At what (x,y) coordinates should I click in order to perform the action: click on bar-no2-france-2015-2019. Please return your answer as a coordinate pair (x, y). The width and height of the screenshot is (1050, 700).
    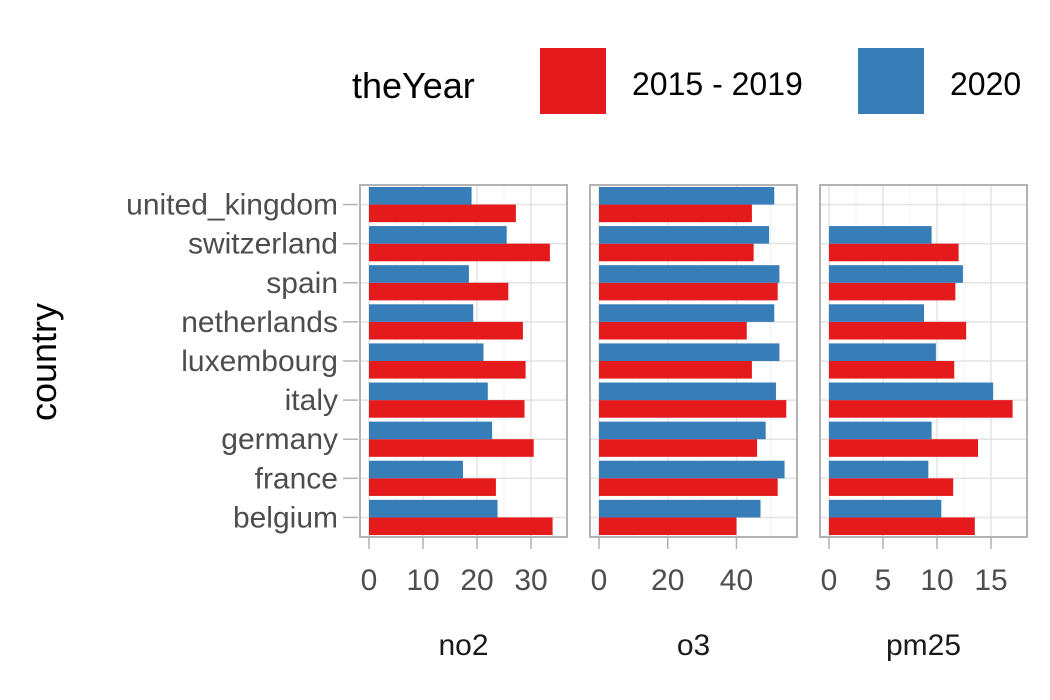
    Looking at the image, I should click on (432, 487).